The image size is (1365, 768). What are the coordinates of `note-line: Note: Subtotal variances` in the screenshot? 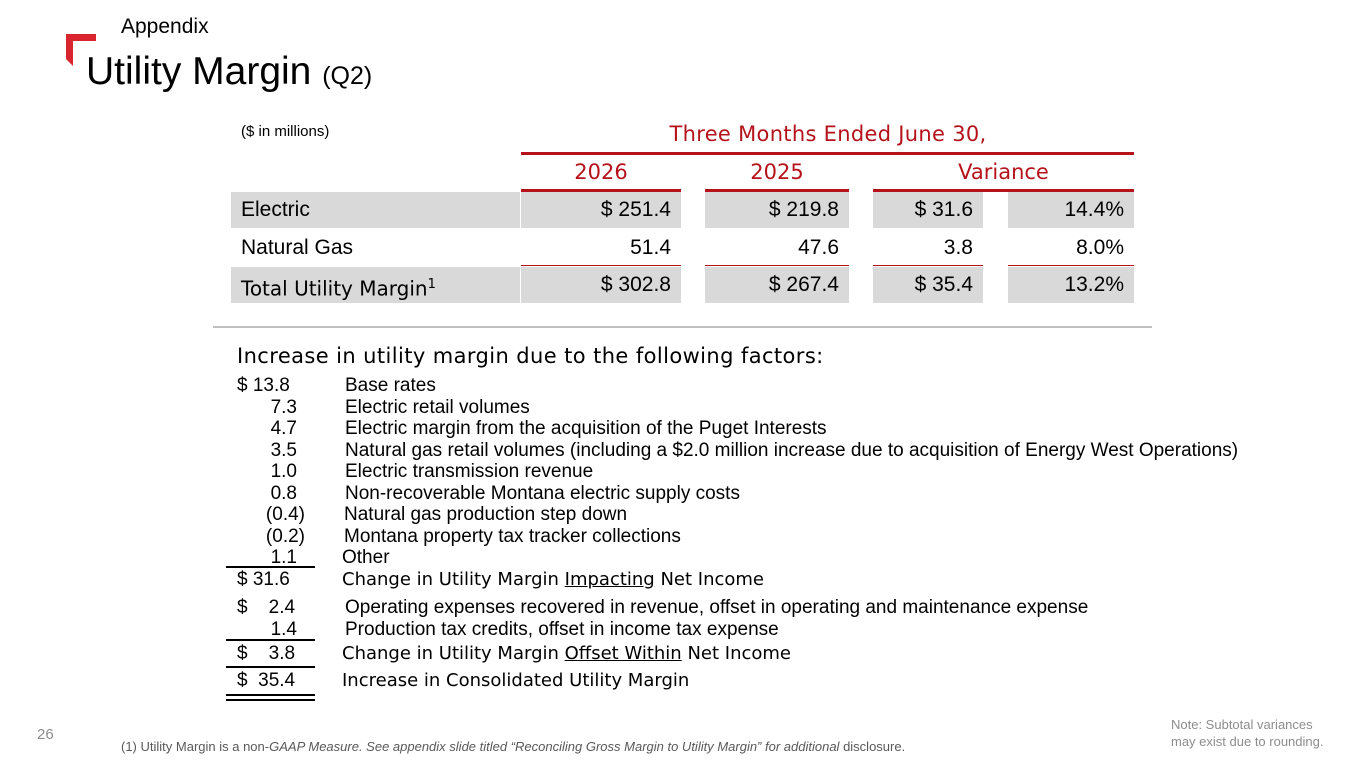 It's located at (1242, 724).